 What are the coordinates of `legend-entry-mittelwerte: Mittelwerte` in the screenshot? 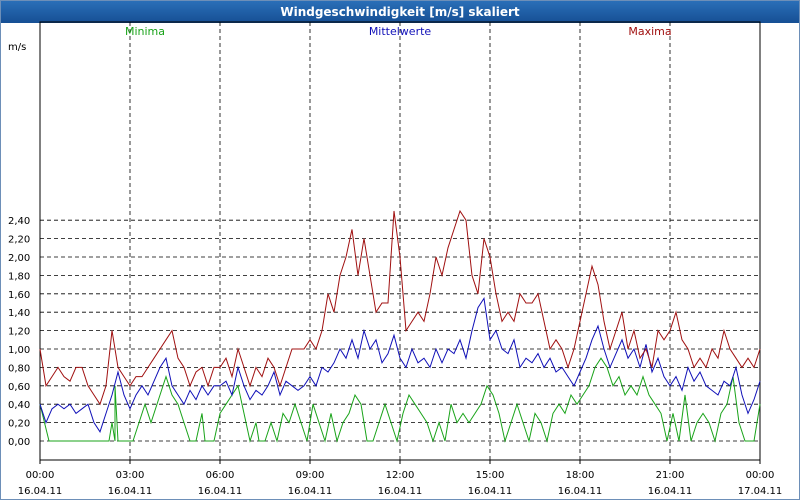 It's located at (400, 31).